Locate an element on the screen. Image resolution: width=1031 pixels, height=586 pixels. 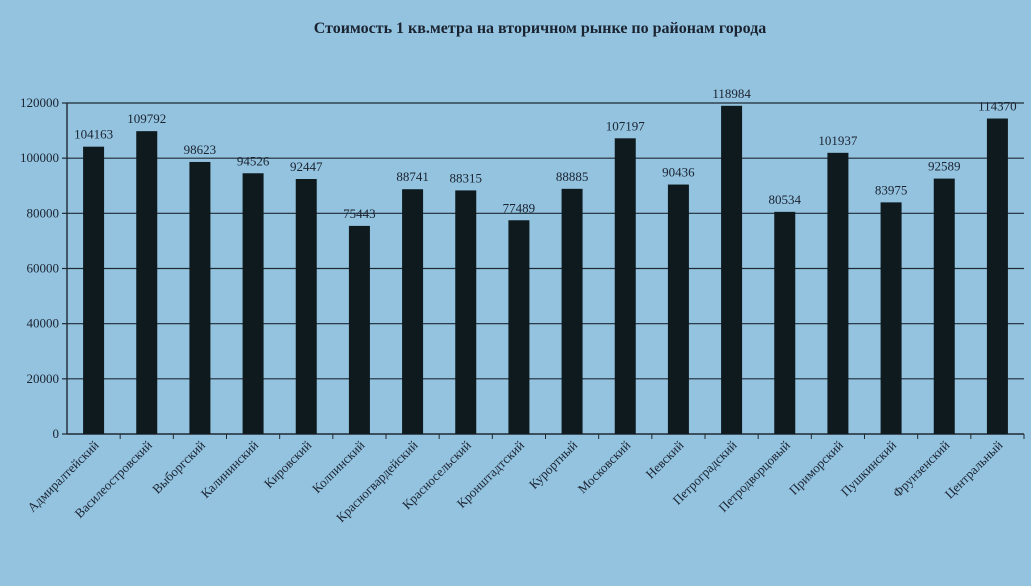
data-label: 94526 is located at coordinates (253, 160).